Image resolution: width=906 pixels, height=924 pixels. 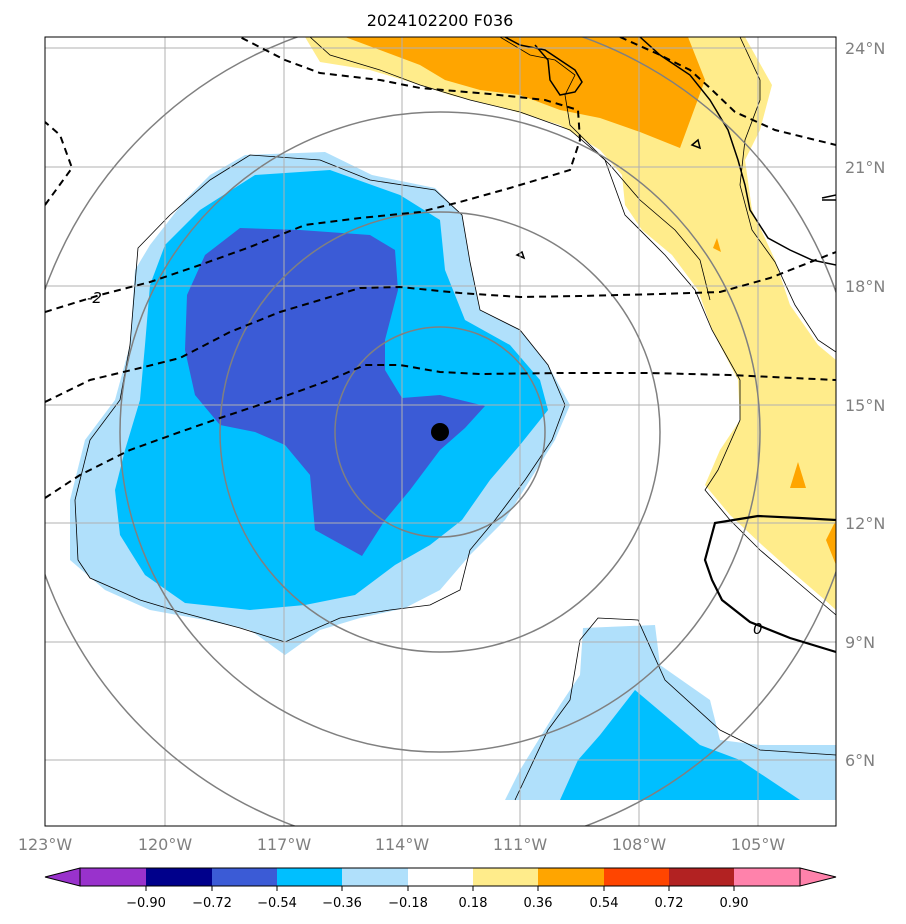 What do you see at coordinates (669, 903) in the screenshot?
I see `colorbar-tick-label: 0.72` at bounding box center [669, 903].